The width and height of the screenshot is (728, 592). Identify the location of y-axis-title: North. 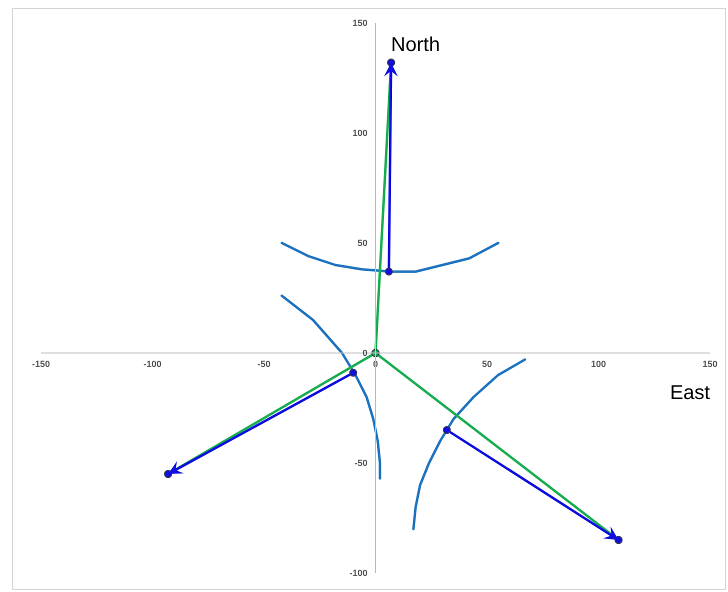
(415, 45).